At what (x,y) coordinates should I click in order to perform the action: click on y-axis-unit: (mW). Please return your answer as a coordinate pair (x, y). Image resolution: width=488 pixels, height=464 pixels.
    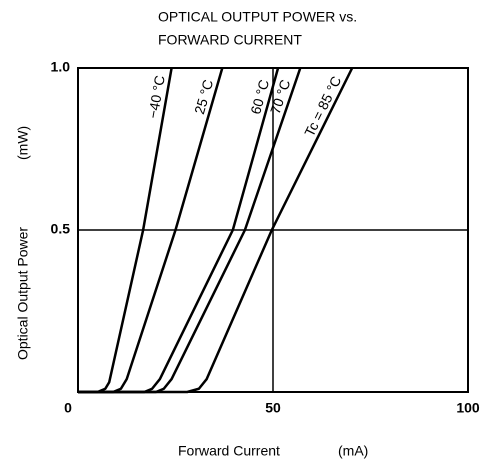
    Looking at the image, I should click on (23, 143).